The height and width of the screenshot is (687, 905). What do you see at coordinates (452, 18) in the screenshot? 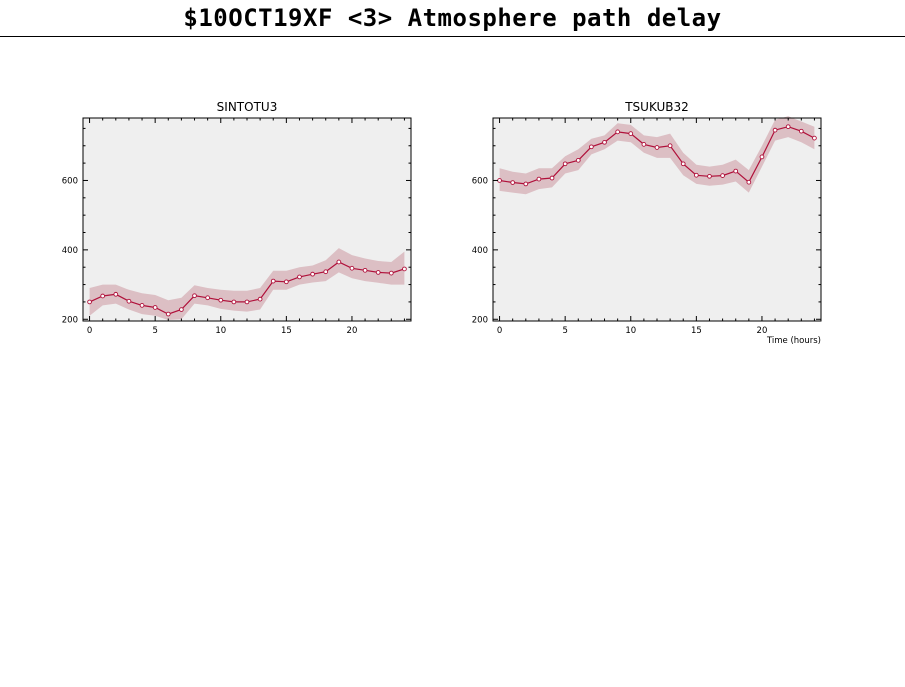
I see `page-title: $10OCT19XF <3> Atmosphere path delay` at bounding box center [452, 18].